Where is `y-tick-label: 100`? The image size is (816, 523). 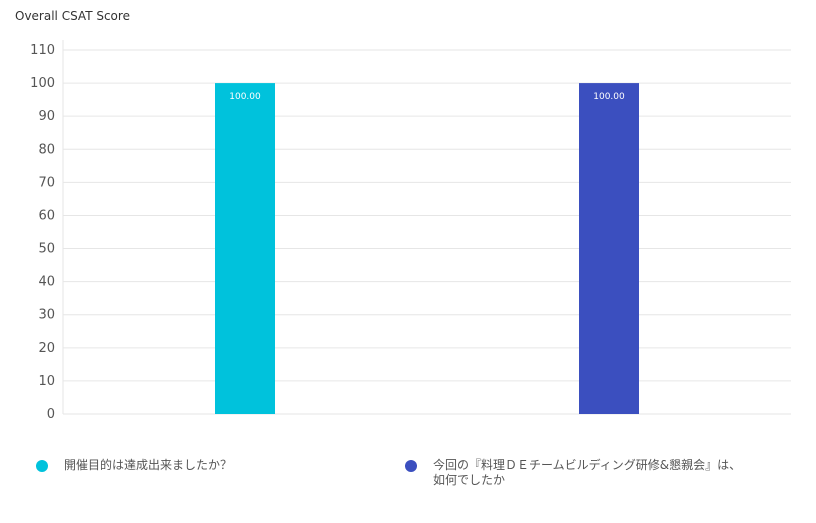 y-tick-label: 100 is located at coordinates (42, 83).